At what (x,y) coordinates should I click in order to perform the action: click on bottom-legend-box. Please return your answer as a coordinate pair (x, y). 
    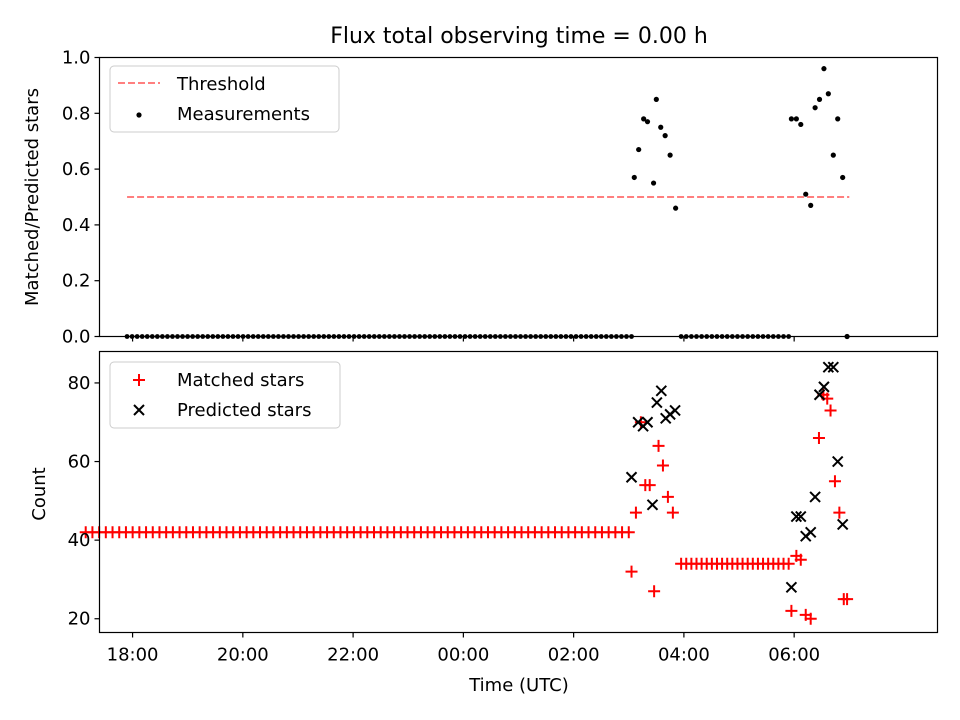
    Looking at the image, I should click on (225, 395).